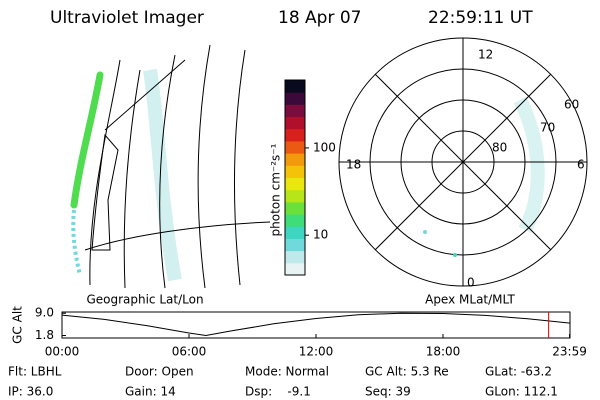 This screenshot has width=600, height=400. I want to click on x-tick-label: 12:00, so click(316, 352).